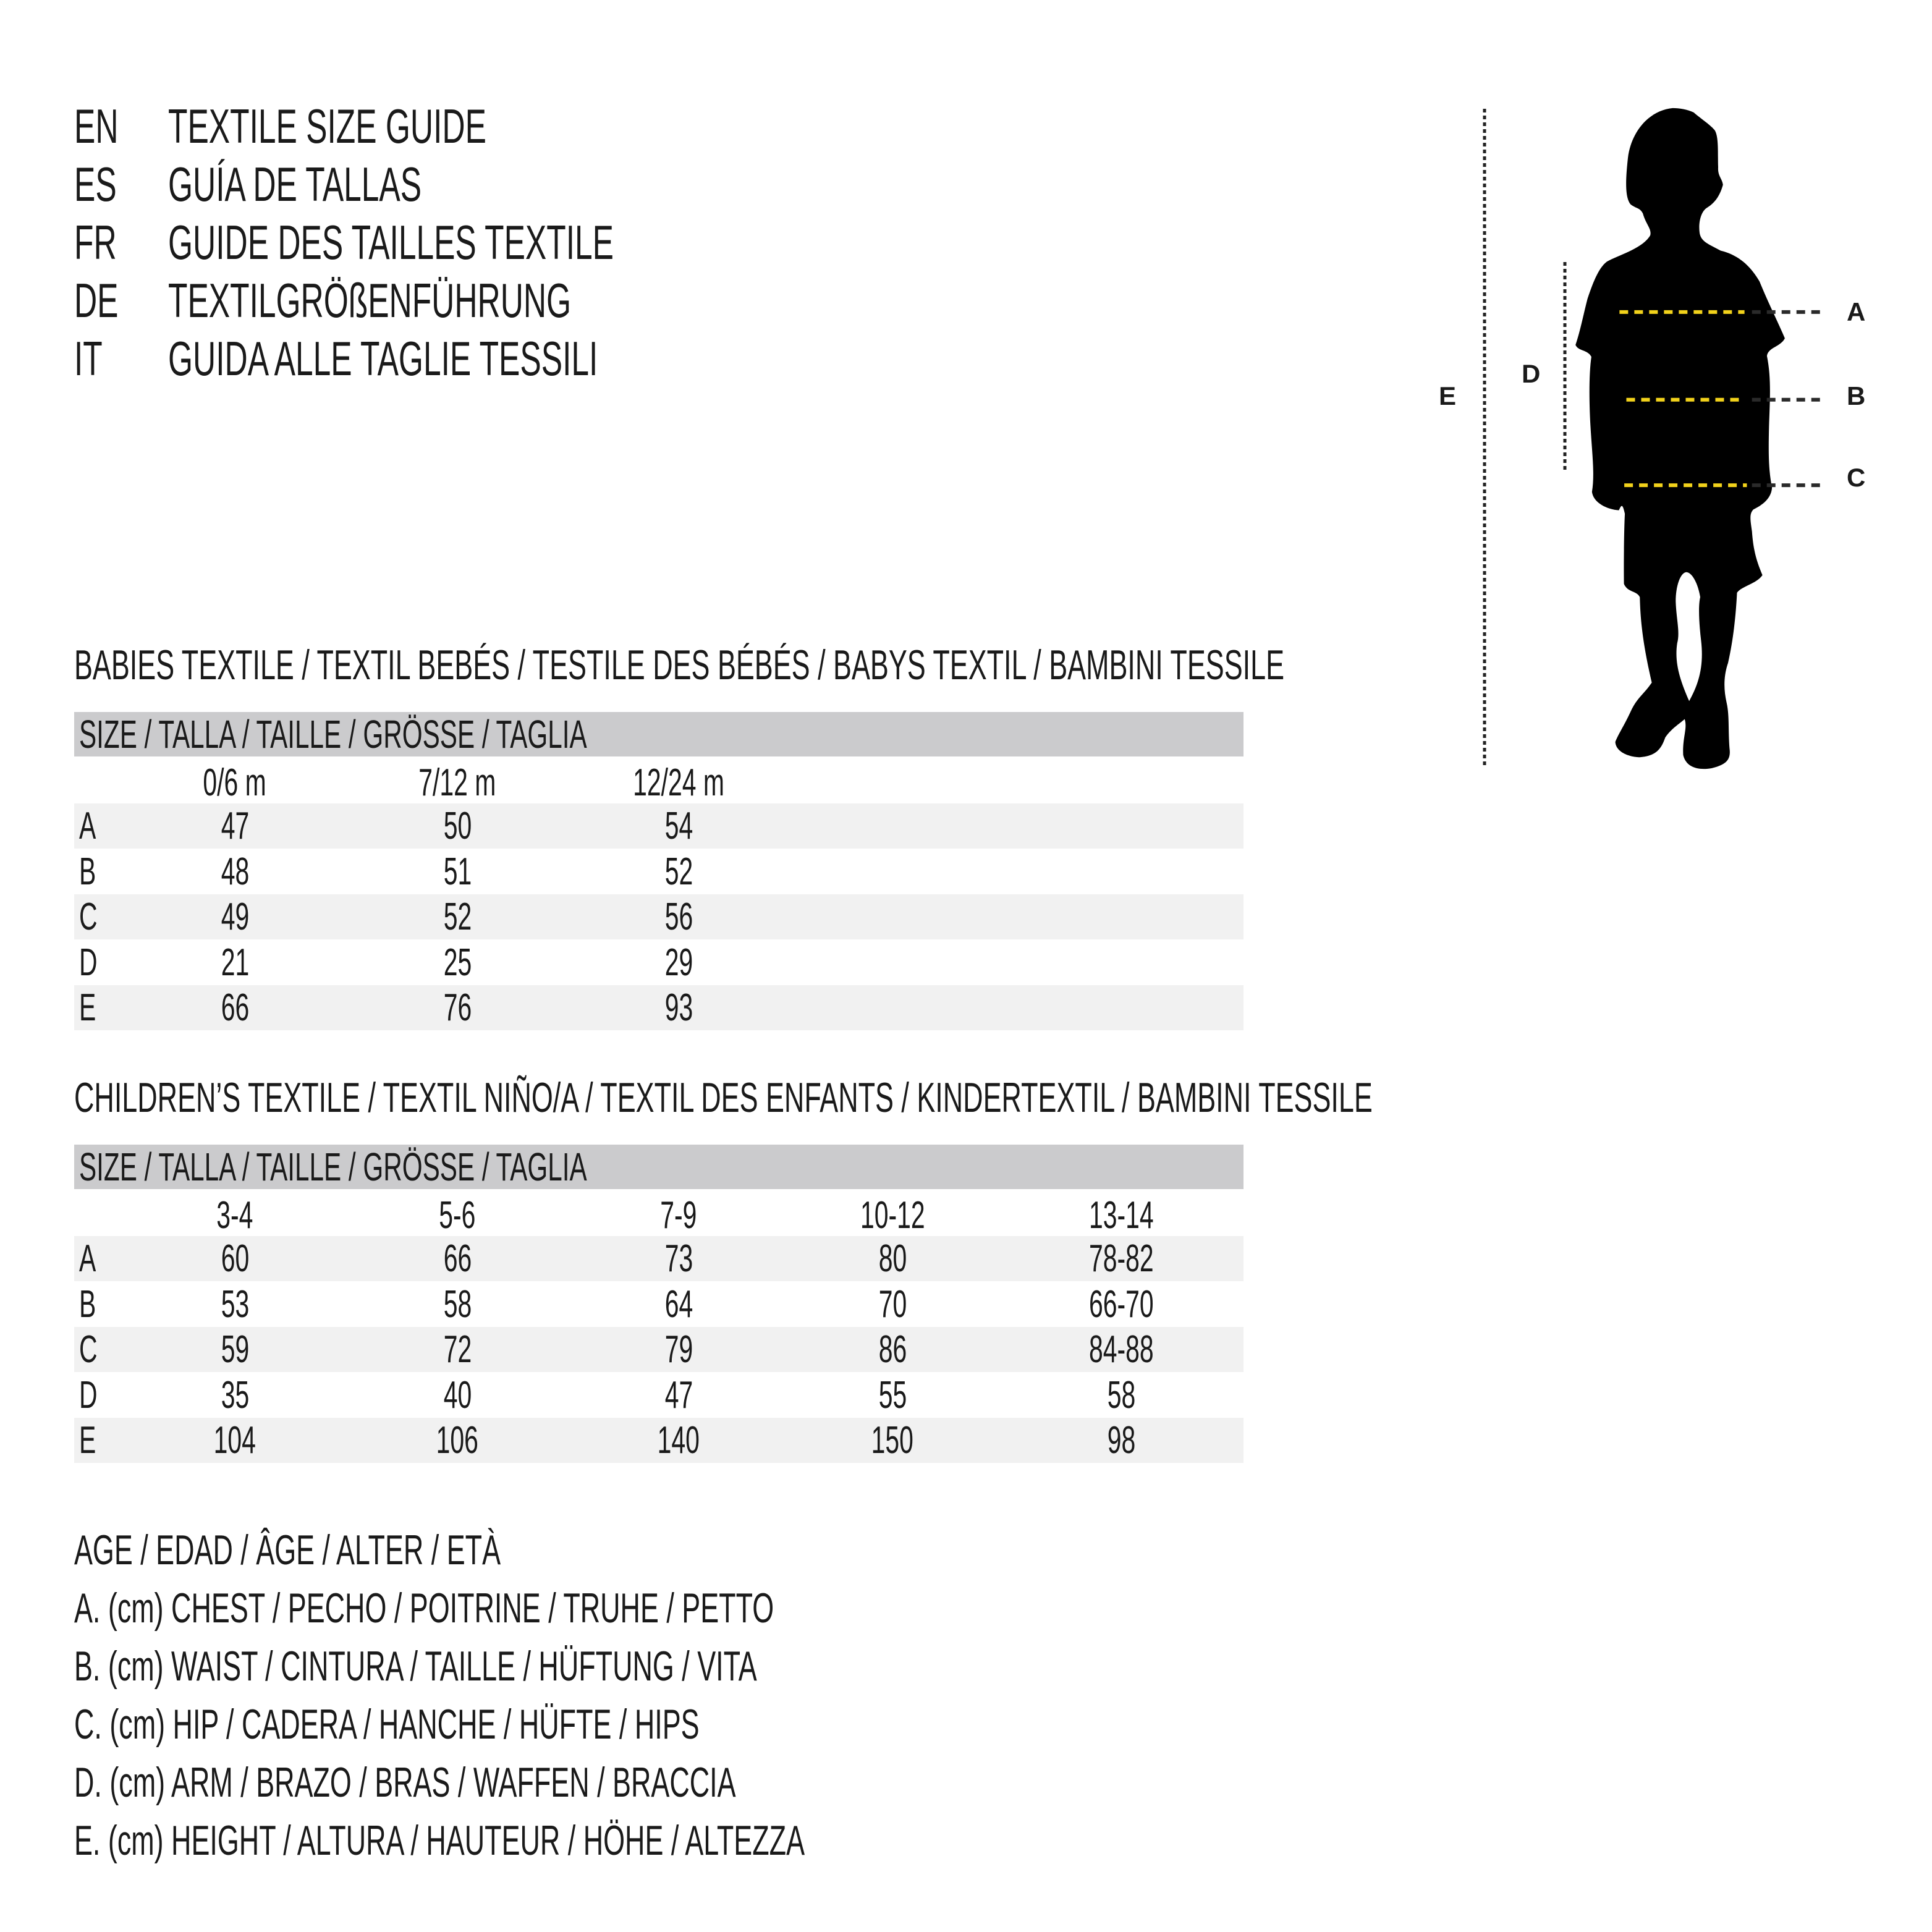 This screenshot has width=1932, height=1932. I want to click on table-cell-text: 60, so click(235, 1258).